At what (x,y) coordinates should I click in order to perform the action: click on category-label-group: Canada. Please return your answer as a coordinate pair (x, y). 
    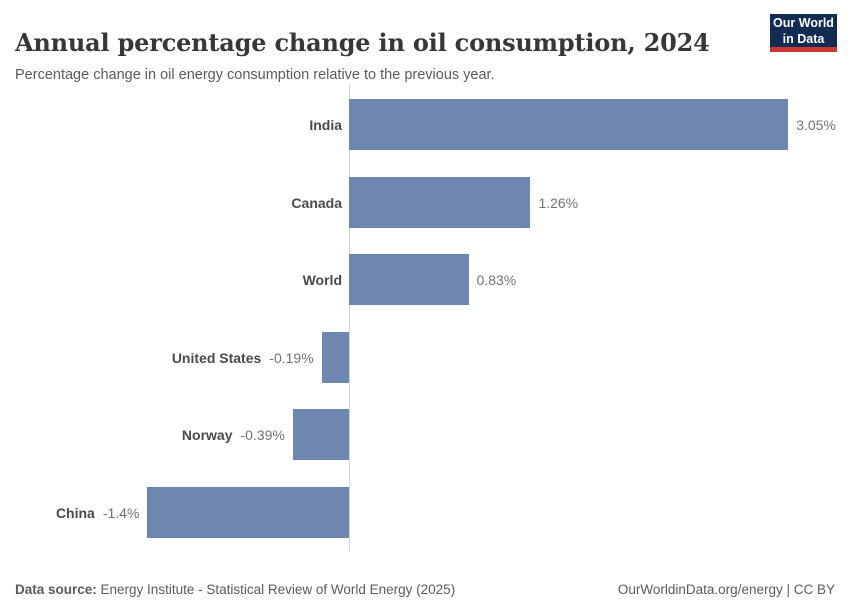
    Looking at the image, I should click on (316, 202).